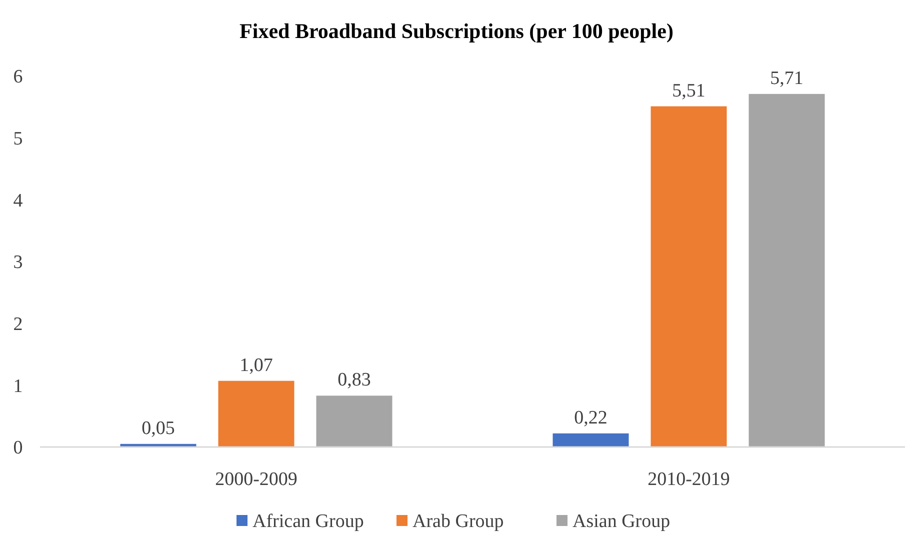 This screenshot has height=539, width=913. I want to click on data-label: 0,83, so click(354, 380).